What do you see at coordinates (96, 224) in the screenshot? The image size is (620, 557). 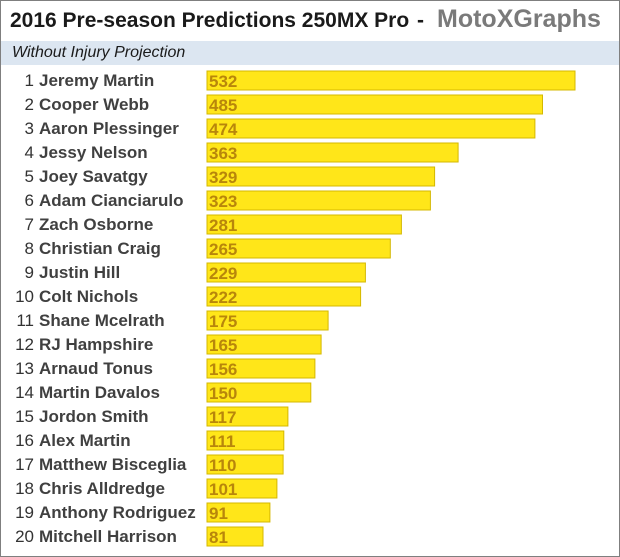 I see `category-label: Zach Osborne` at bounding box center [96, 224].